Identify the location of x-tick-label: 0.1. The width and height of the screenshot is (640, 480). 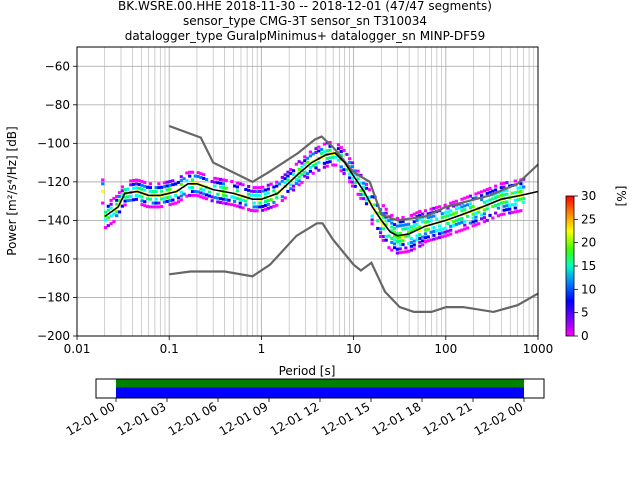
(169, 349).